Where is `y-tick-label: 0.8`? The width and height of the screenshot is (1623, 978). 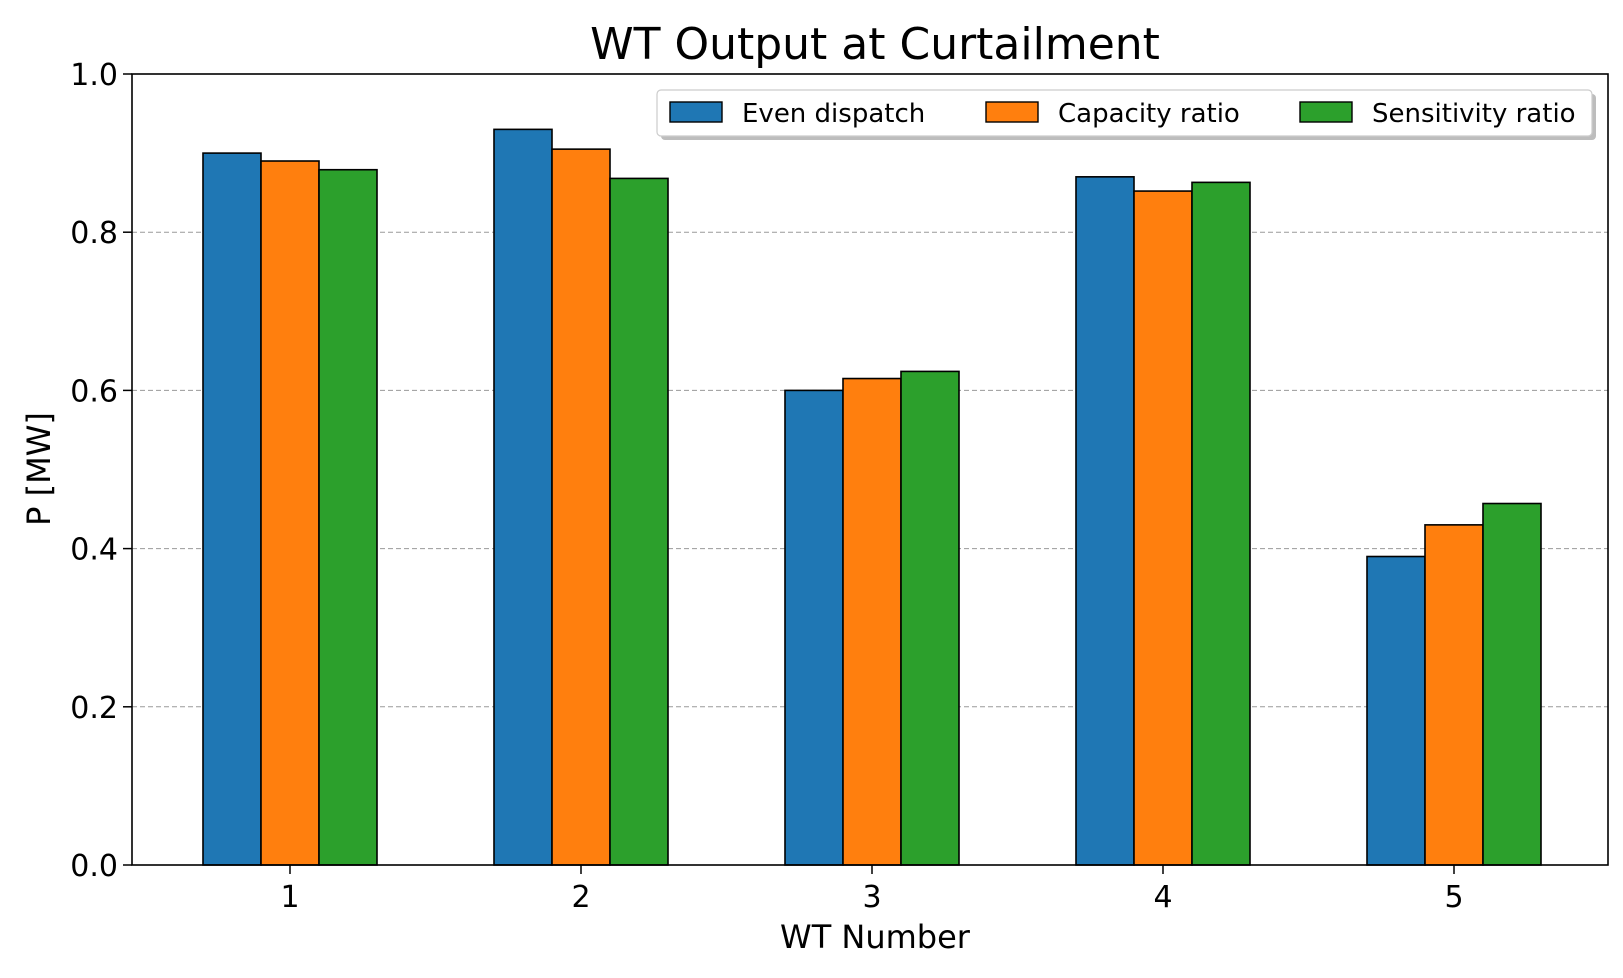
y-tick-label: 0.8 is located at coordinates (94, 233).